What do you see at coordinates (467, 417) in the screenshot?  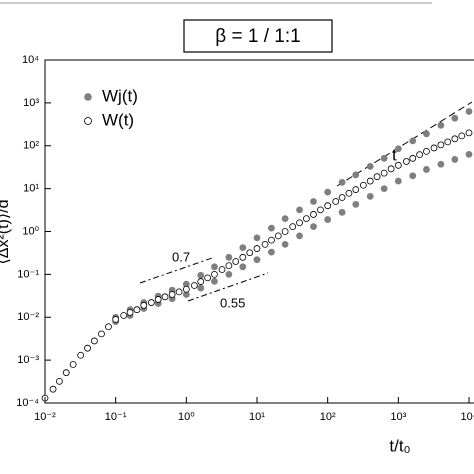 I see `x-tick-label: 10⁴` at bounding box center [467, 417].